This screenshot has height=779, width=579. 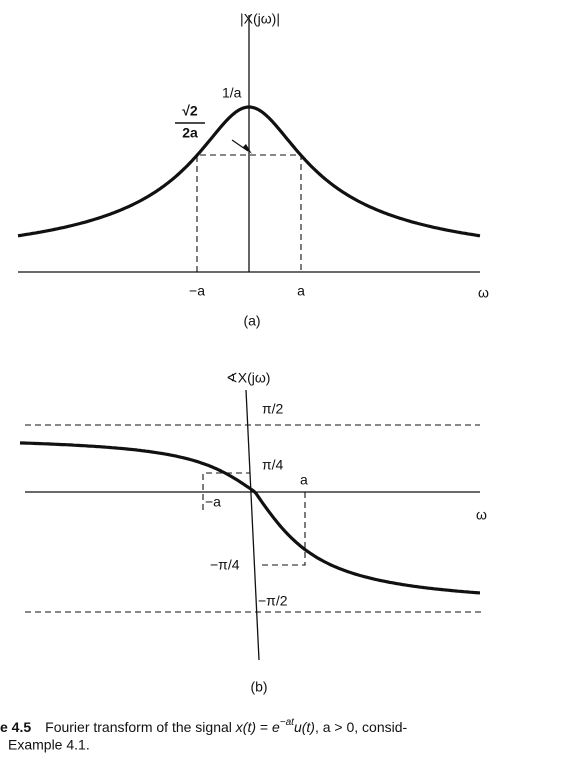 I want to click on caption-text: , a > 0, consid-, so click(x=361, y=727).